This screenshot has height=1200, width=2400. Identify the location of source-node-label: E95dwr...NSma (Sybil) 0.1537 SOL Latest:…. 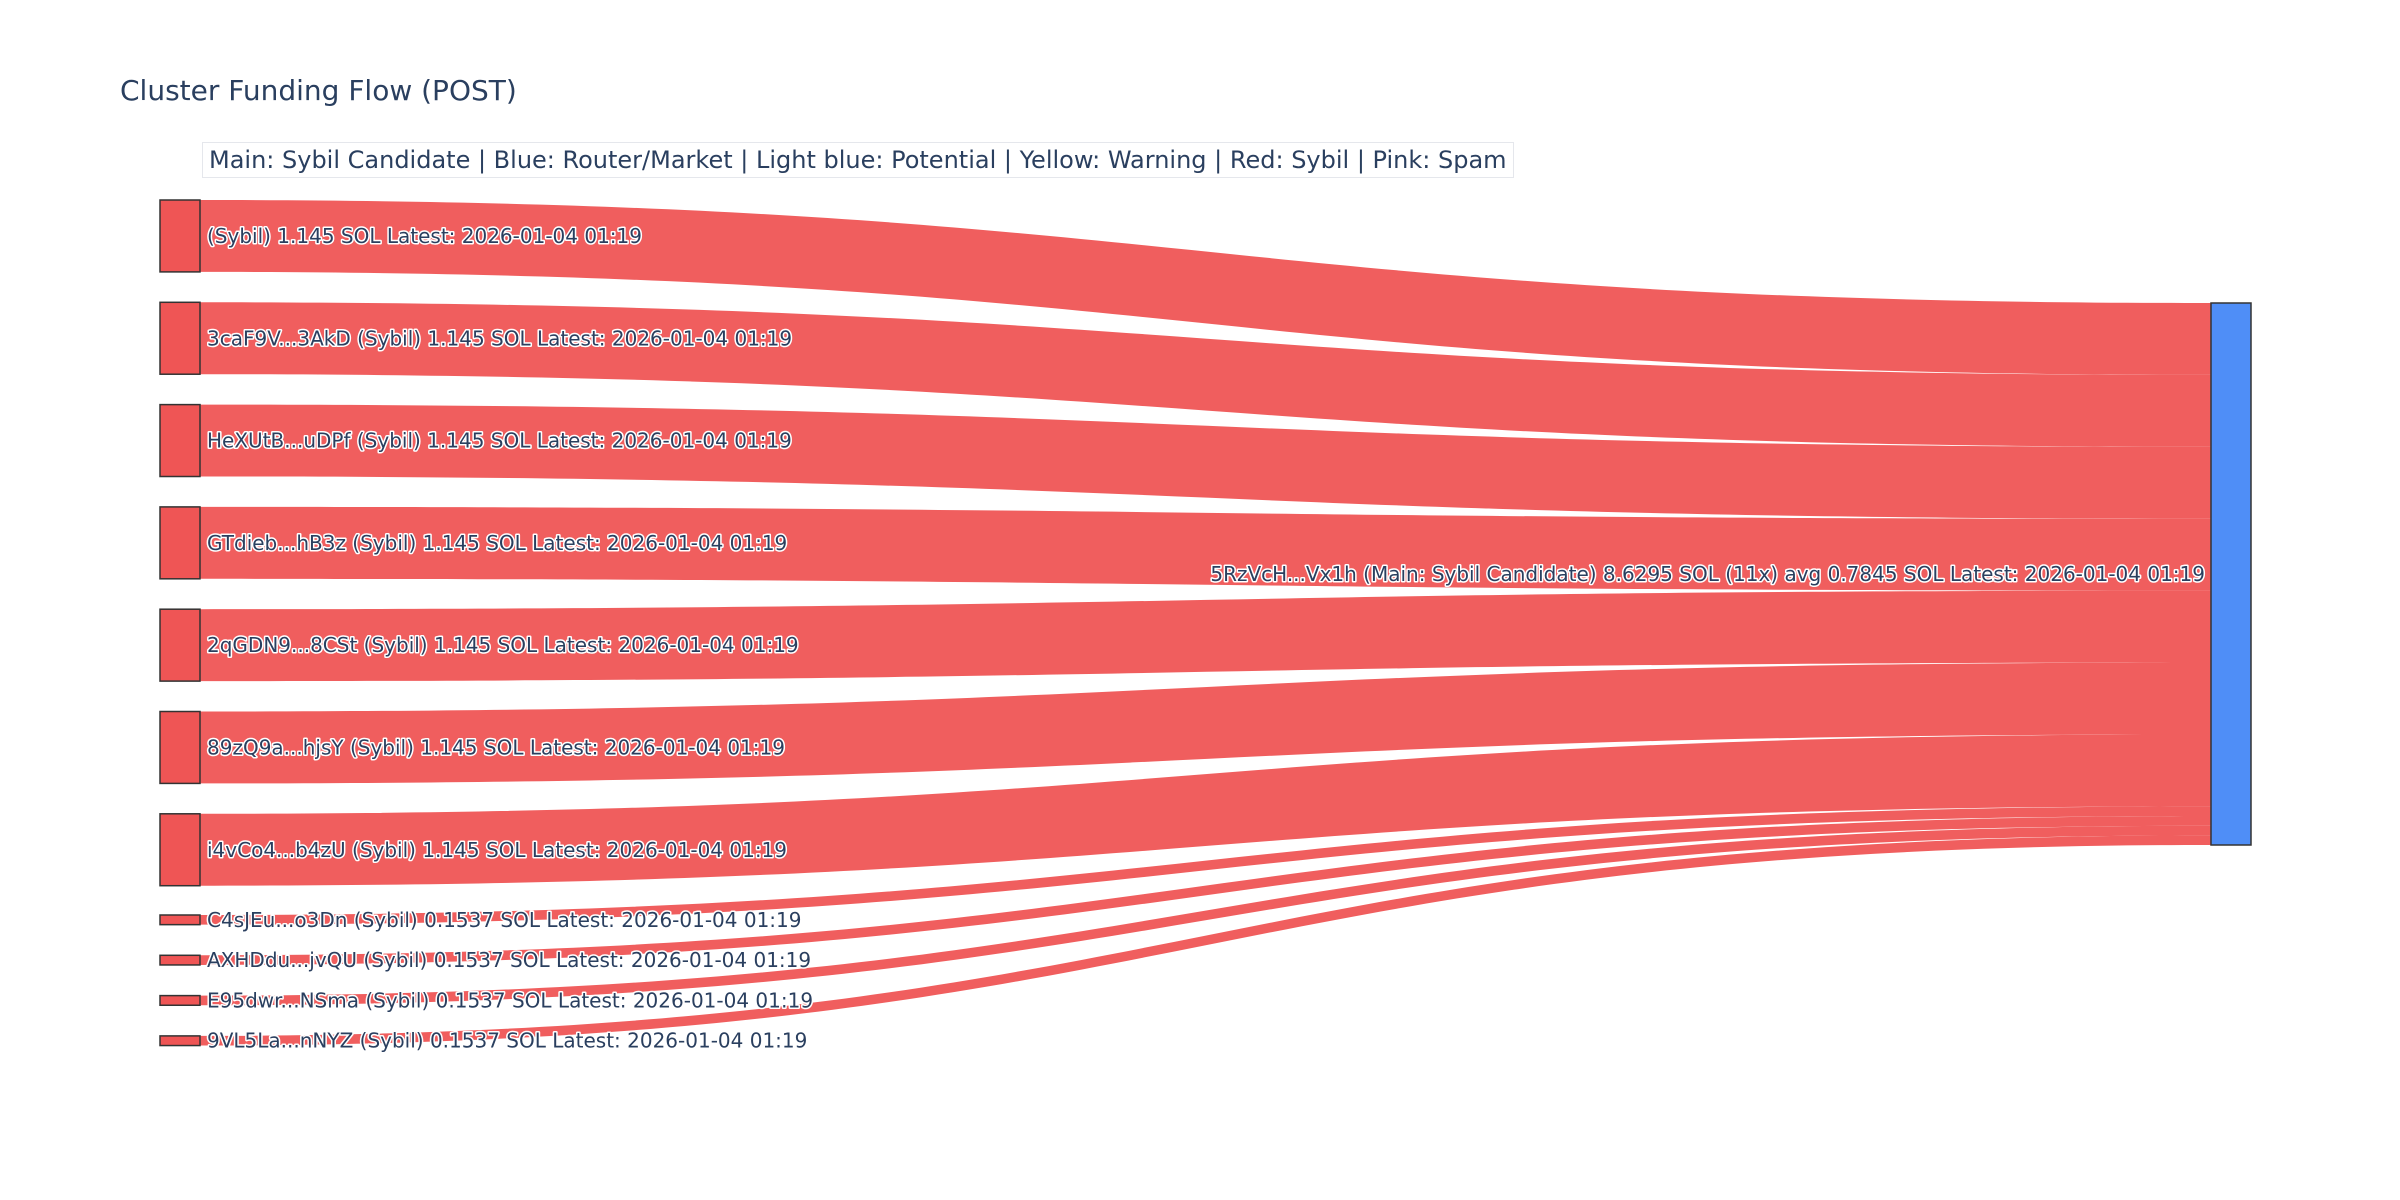
(510, 1000).